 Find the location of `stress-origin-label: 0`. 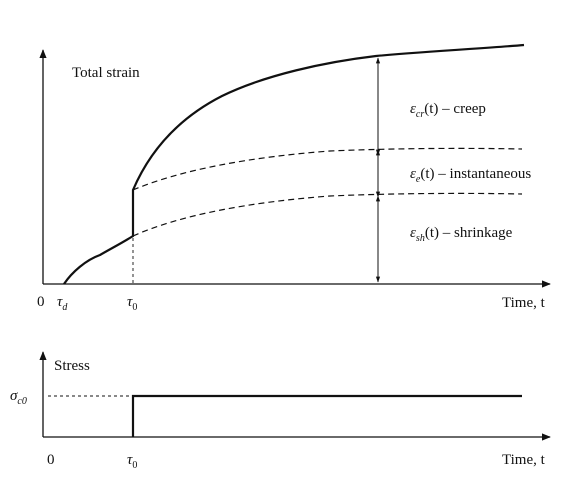

stress-origin-label: 0 is located at coordinates (51, 460).